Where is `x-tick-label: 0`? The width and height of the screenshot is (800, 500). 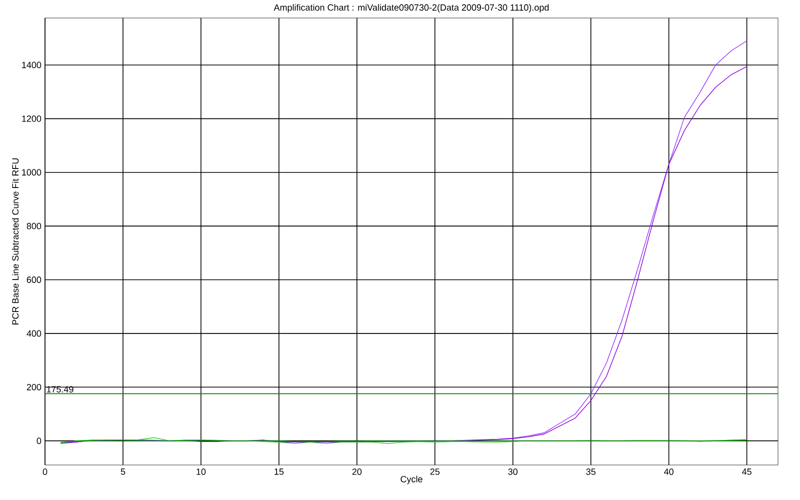
x-tick-label: 0 is located at coordinates (45, 471).